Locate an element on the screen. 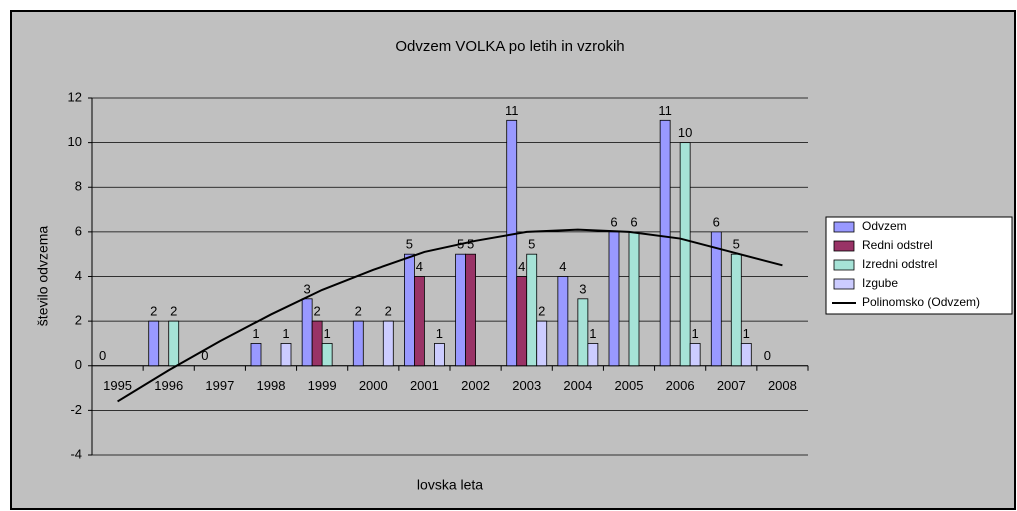 This screenshot has width=1017, height=511. legend-box is located at coordinates (919, 265).